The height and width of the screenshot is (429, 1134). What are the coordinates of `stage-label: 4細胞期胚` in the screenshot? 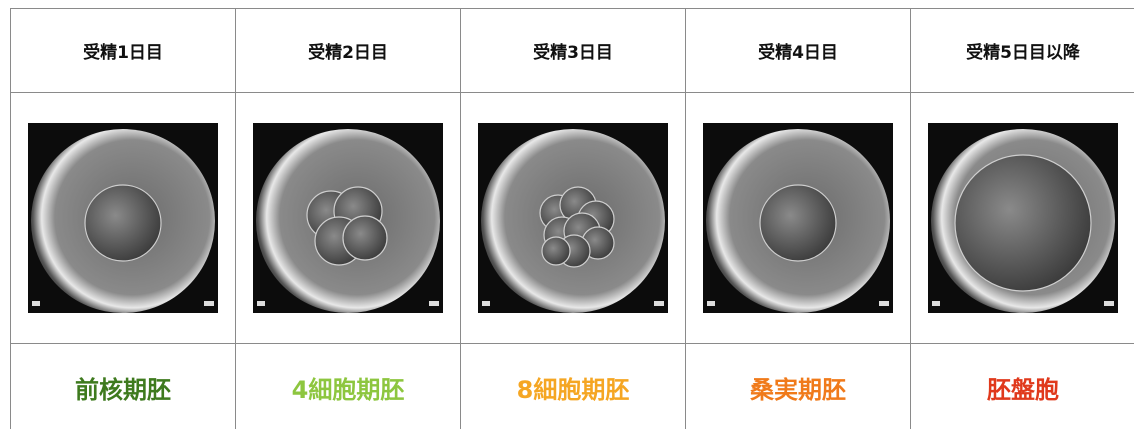 It's located at (348, 386).